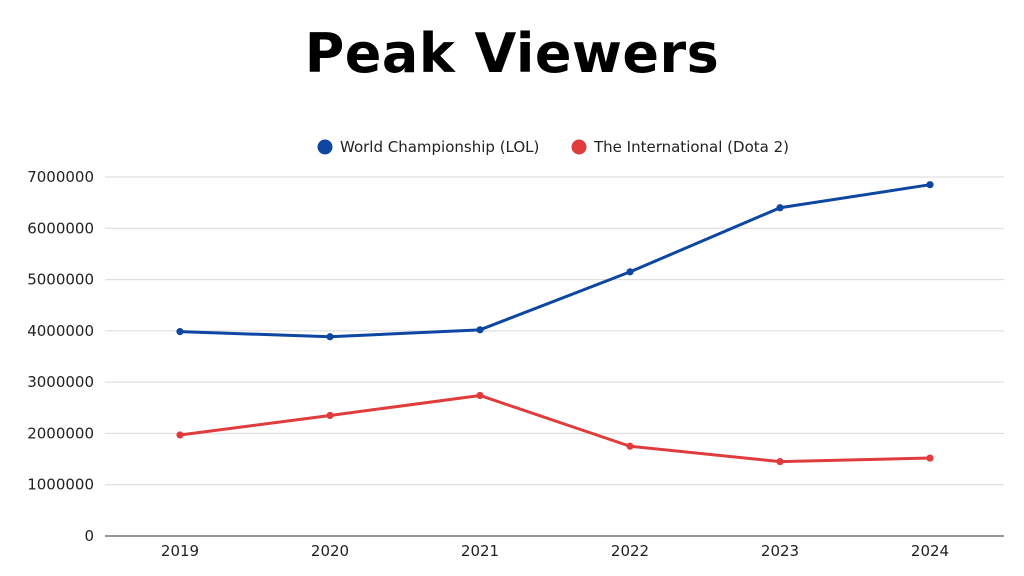  What do you see at coordinates (780, 551) in the screenshot?
I see `x-tick-label: 2023` at bounding box center [780, 551].